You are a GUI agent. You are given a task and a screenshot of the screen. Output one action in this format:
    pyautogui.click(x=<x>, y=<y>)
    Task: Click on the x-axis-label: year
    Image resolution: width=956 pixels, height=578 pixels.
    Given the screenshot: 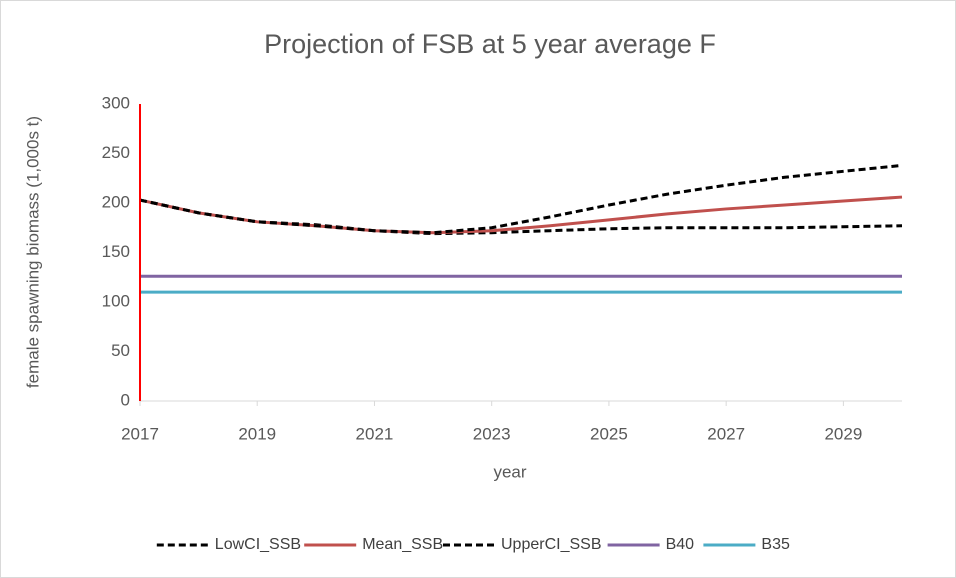 What is the action you would take?
    pyautogui.click(x=509, y=471)
    